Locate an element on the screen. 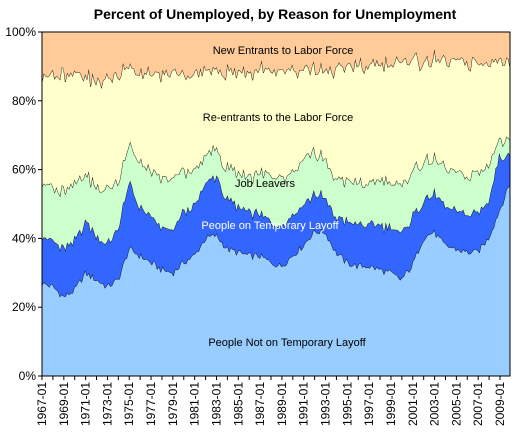 The image size is (514, 432). x-tick-label: 1989-01 is located at coordinates (282, 404).